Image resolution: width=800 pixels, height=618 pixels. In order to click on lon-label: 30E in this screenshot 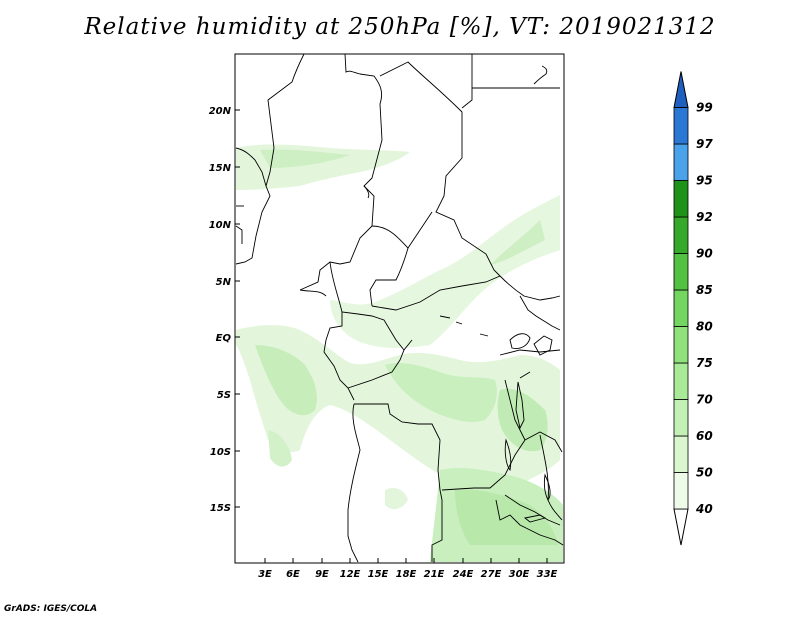, I will do `click(519, 574)`.